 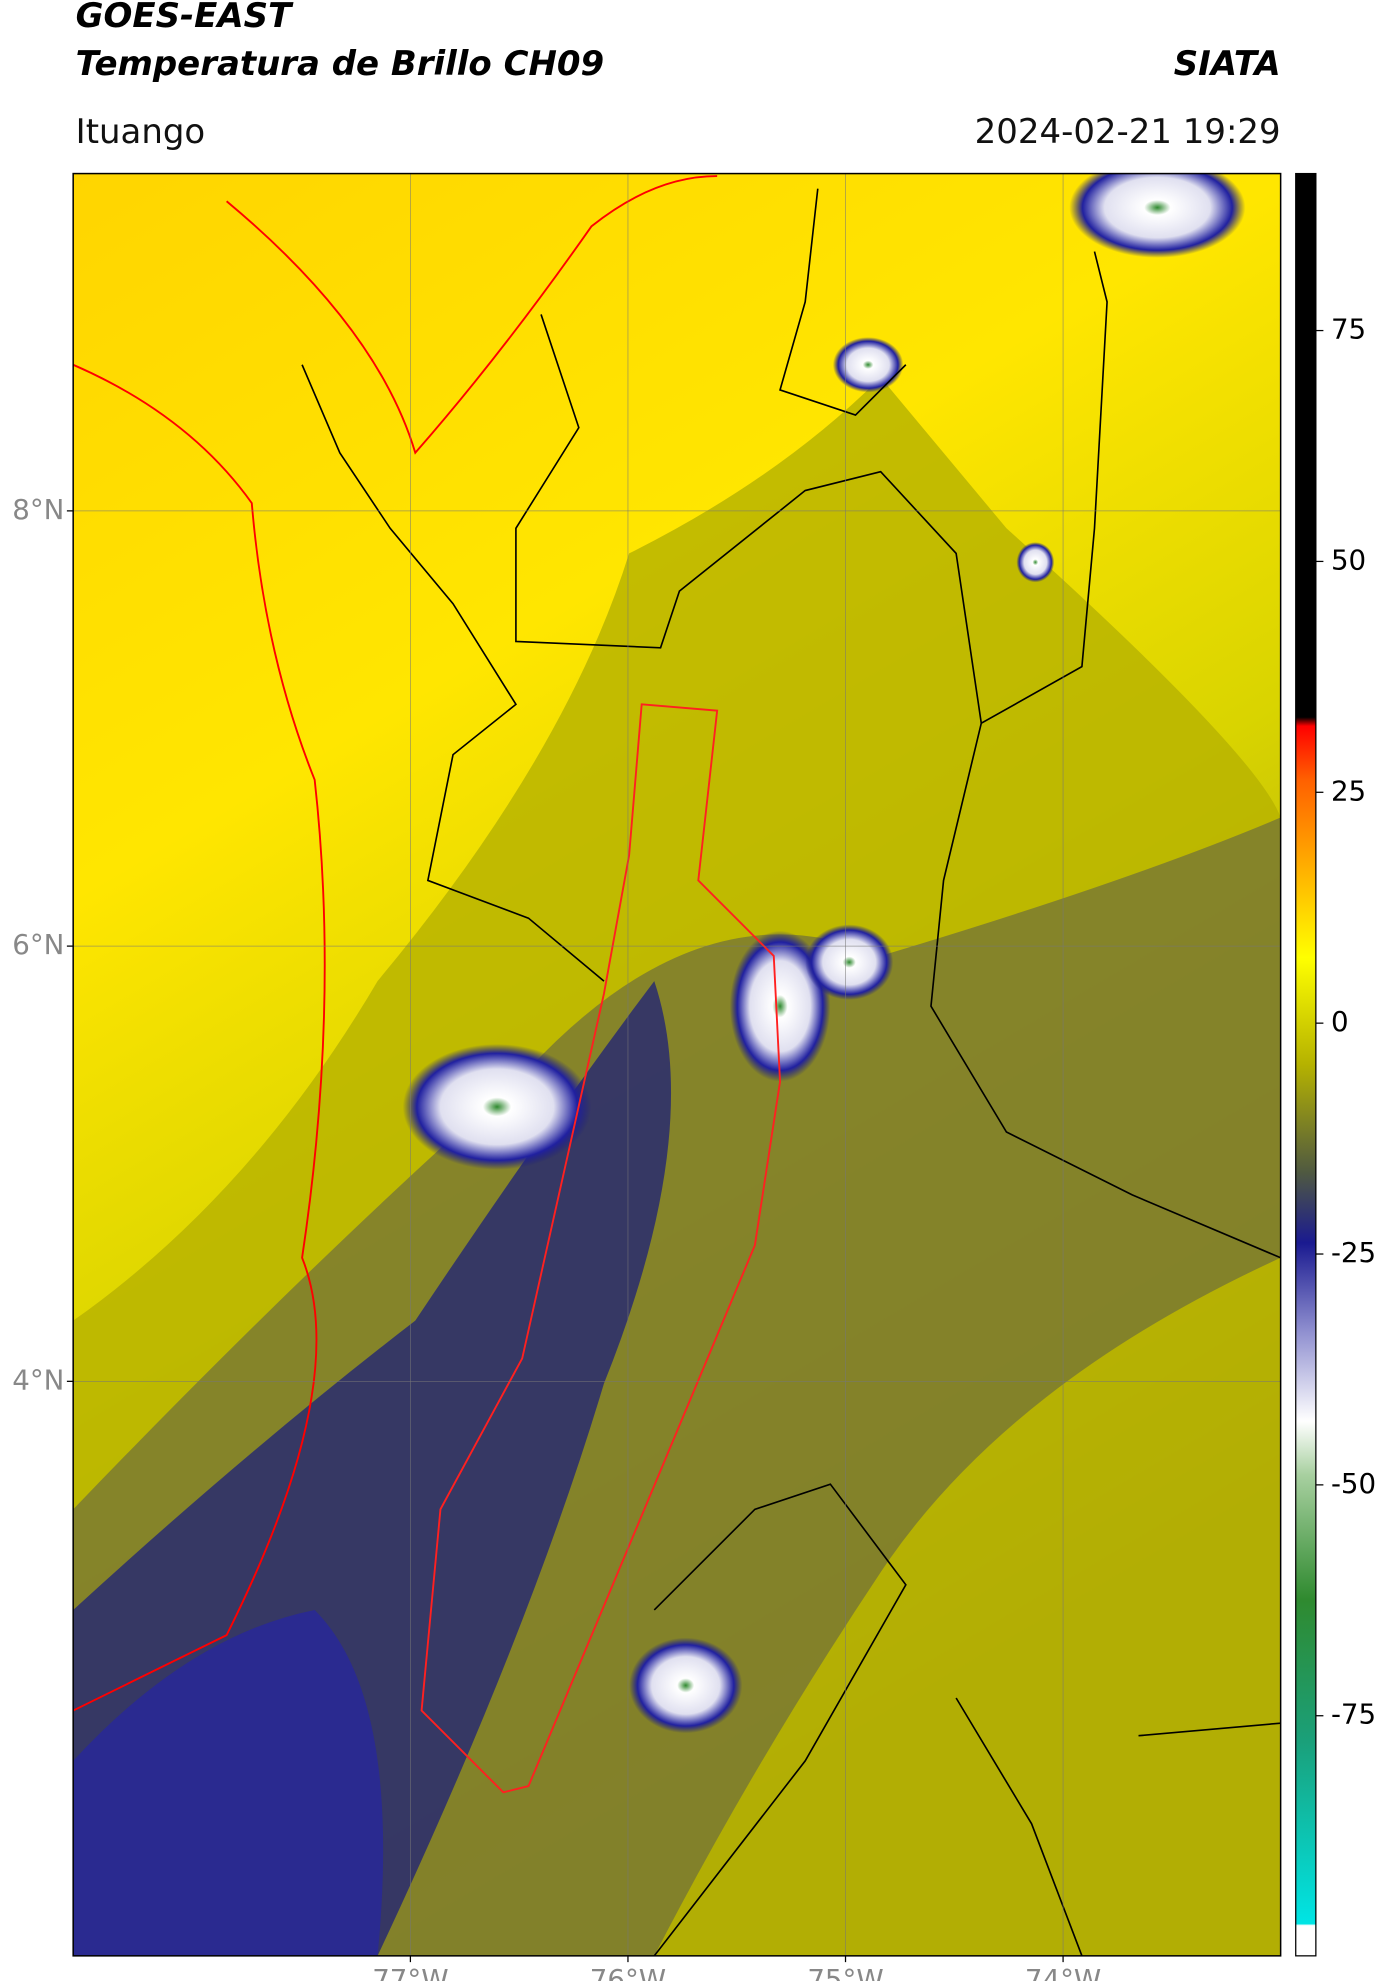 I want to click on lat-label: 4°N, so click(x=38, y=1379).